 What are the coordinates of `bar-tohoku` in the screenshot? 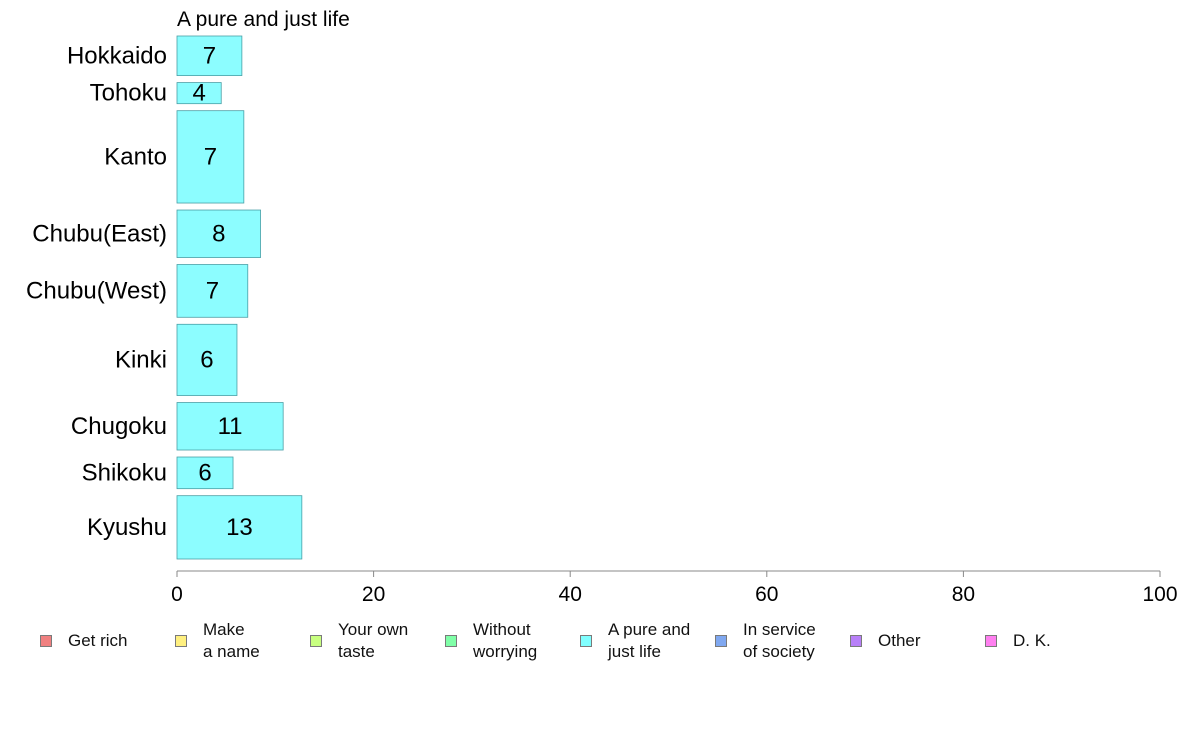 It's located at (199, 93).